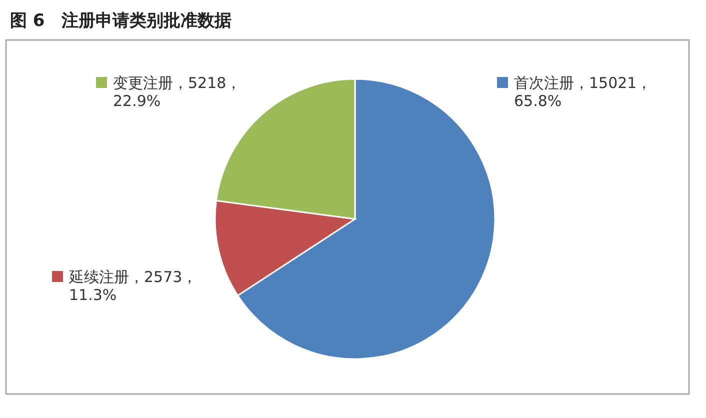  I want to click on legend-label: 变更注册，5218，22.9%, so click(177, 92).